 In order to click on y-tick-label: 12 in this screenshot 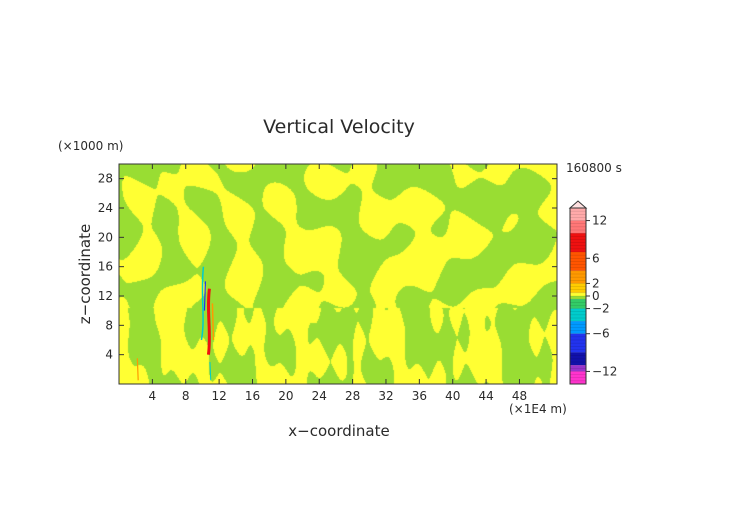, I will do `click(105, 296)`.